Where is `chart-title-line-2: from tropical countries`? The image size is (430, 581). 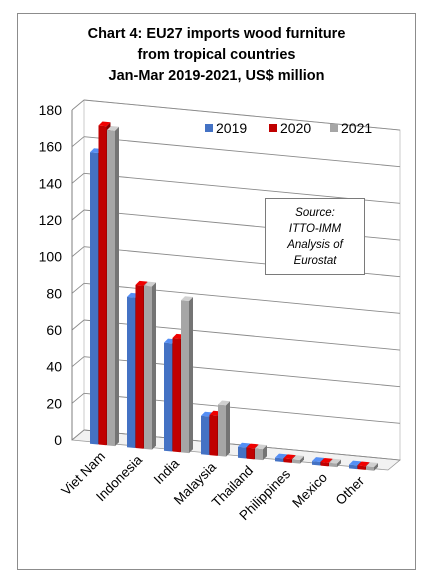 chart-title-line-2: from tropical countries is located at coordinates (216, 55).